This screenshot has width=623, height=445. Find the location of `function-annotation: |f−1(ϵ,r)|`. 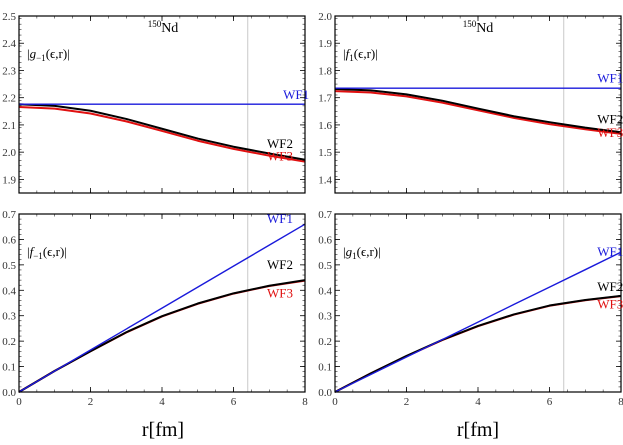

function-annotation: |f−1(ϵ,r)| is located at coordinates (47, 252).